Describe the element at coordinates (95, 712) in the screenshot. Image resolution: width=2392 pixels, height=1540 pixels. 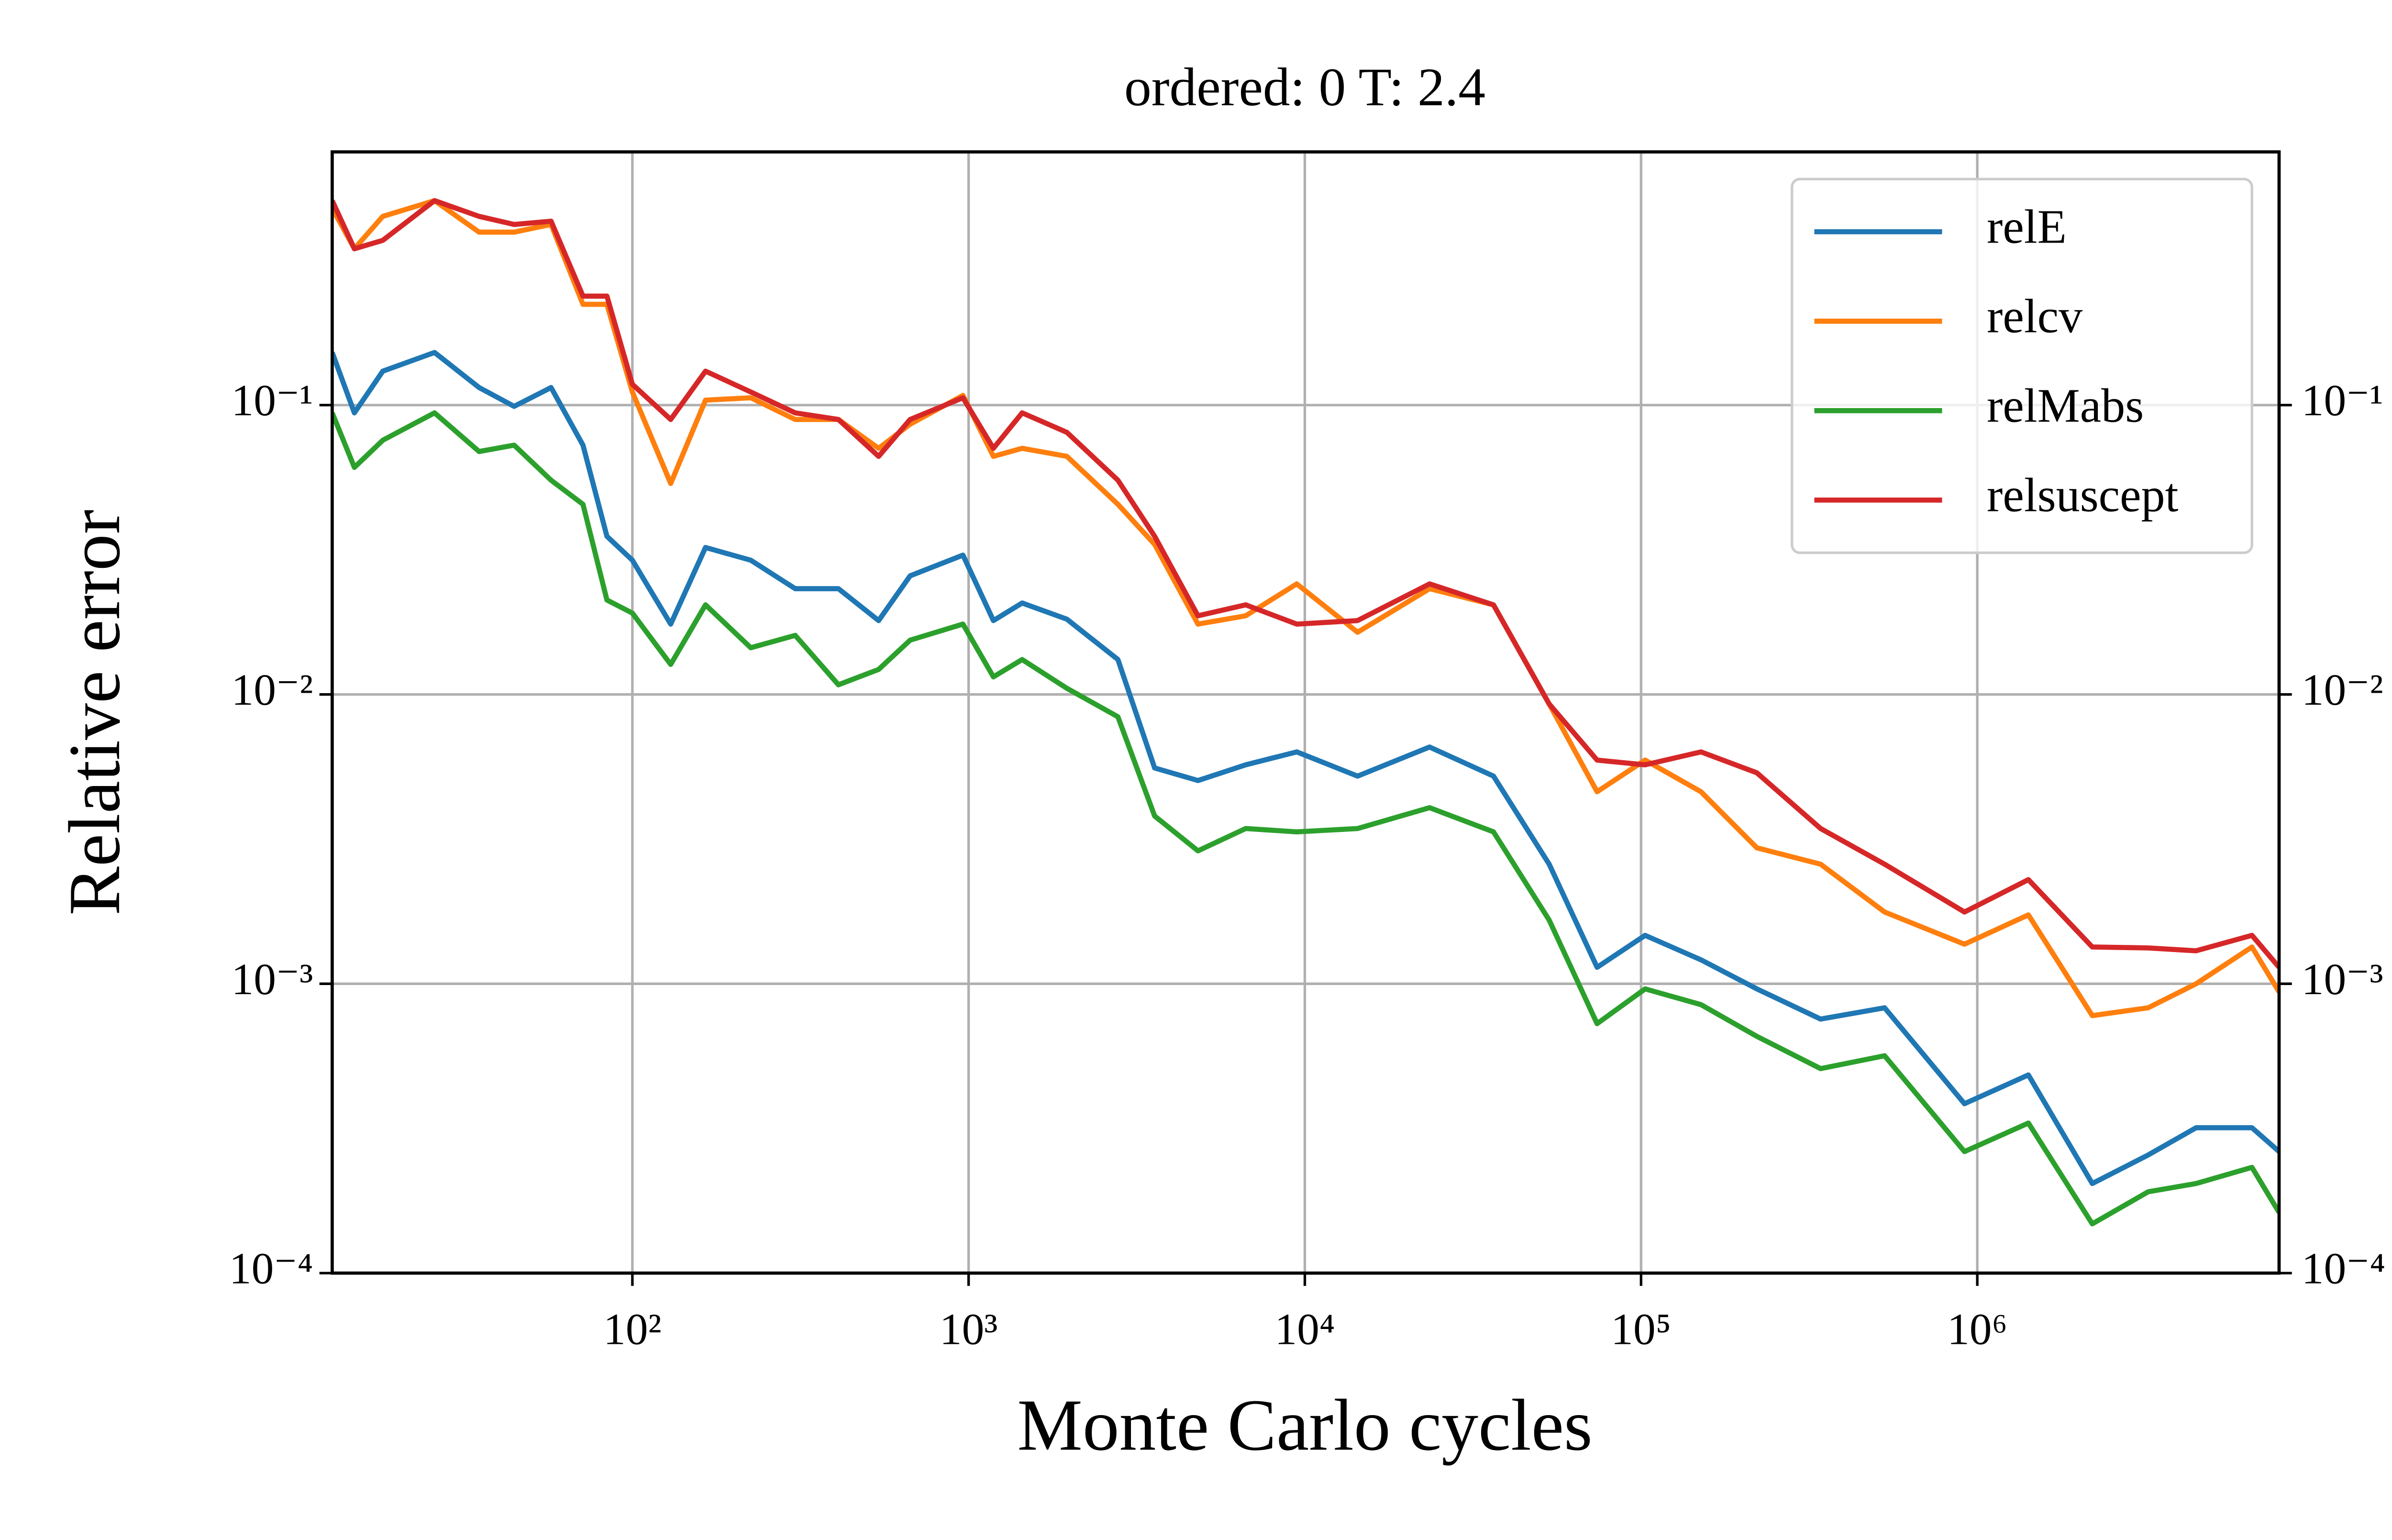
I see `y-axis-label: Relative error` at that location.